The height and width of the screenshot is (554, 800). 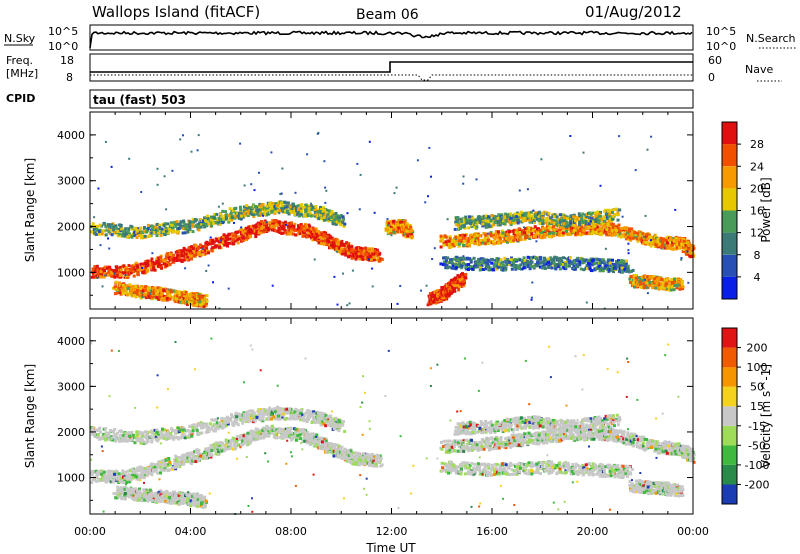 What do you see at coordinates (771, 38) in the screenshot?
I see `nsearch-label: N.Search` at bounding box center [771, 38].